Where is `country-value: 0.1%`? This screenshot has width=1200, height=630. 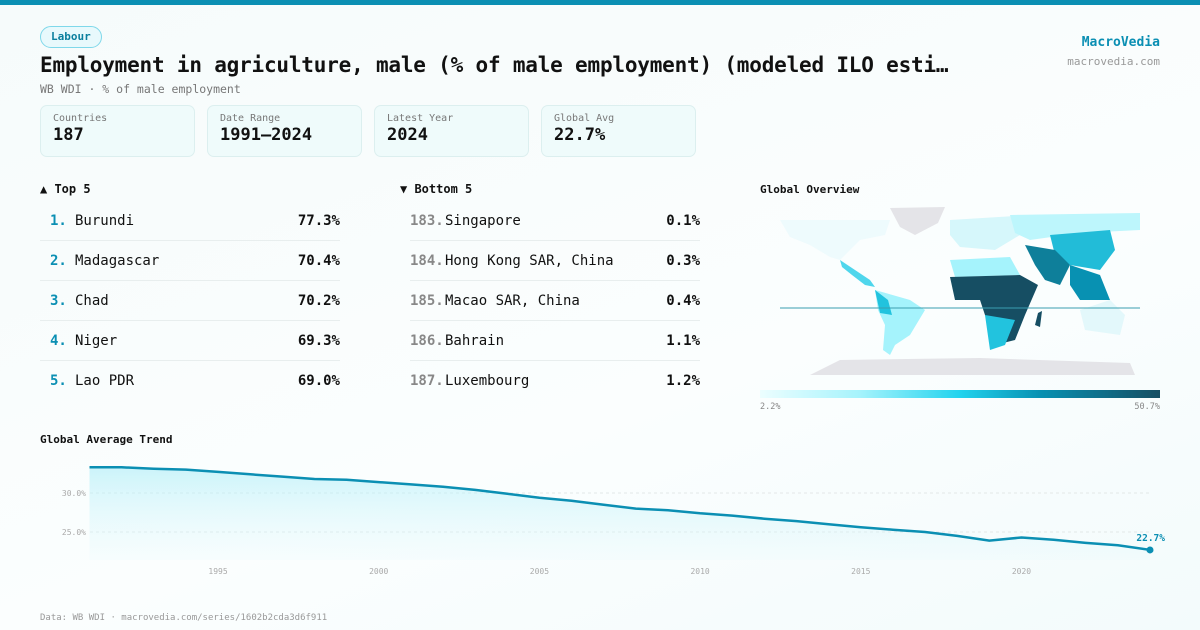
country-value: 0.1% is located at coordinates (683, 220).